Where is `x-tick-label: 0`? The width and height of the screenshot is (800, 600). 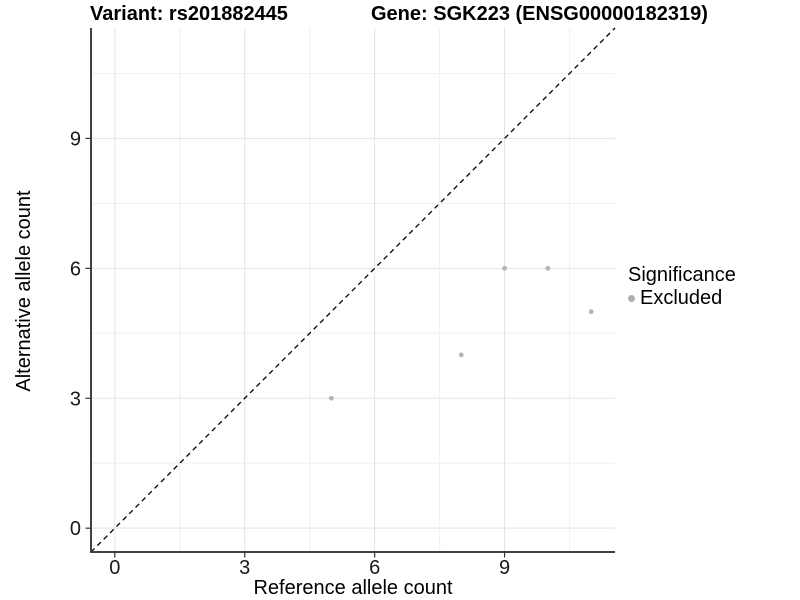
x-tick-label: 0 is located at coordinates (114, 568).